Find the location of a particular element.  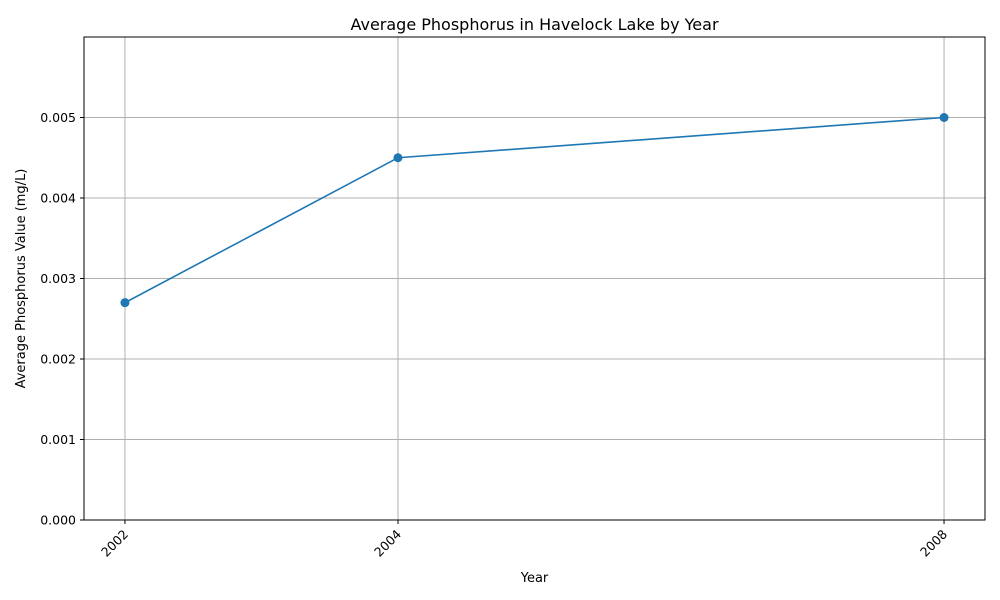

y-axis-label: Average Phosphorus Value (mg/L) is located at coordinates (21, 279).